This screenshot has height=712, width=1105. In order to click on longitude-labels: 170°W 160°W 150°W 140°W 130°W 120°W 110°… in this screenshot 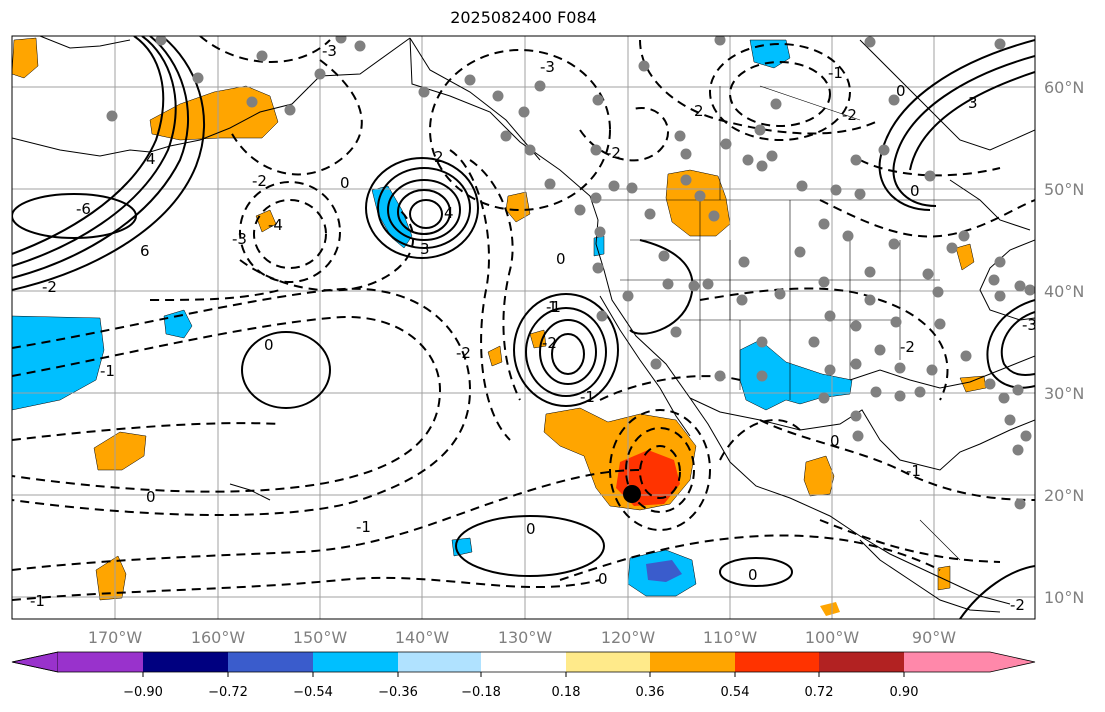, I will do `click(522, 637)`.